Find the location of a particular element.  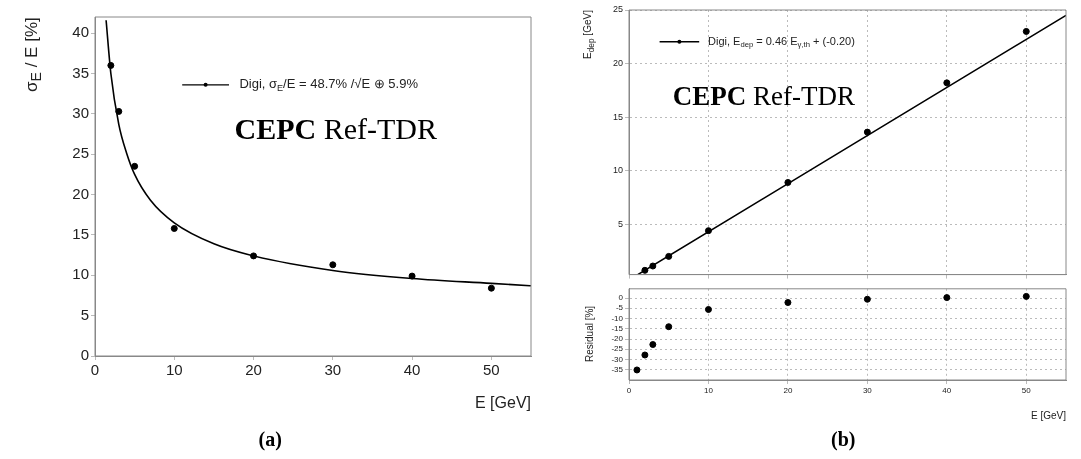

y-tick-label: -30 is located at coordinates (617, 359).